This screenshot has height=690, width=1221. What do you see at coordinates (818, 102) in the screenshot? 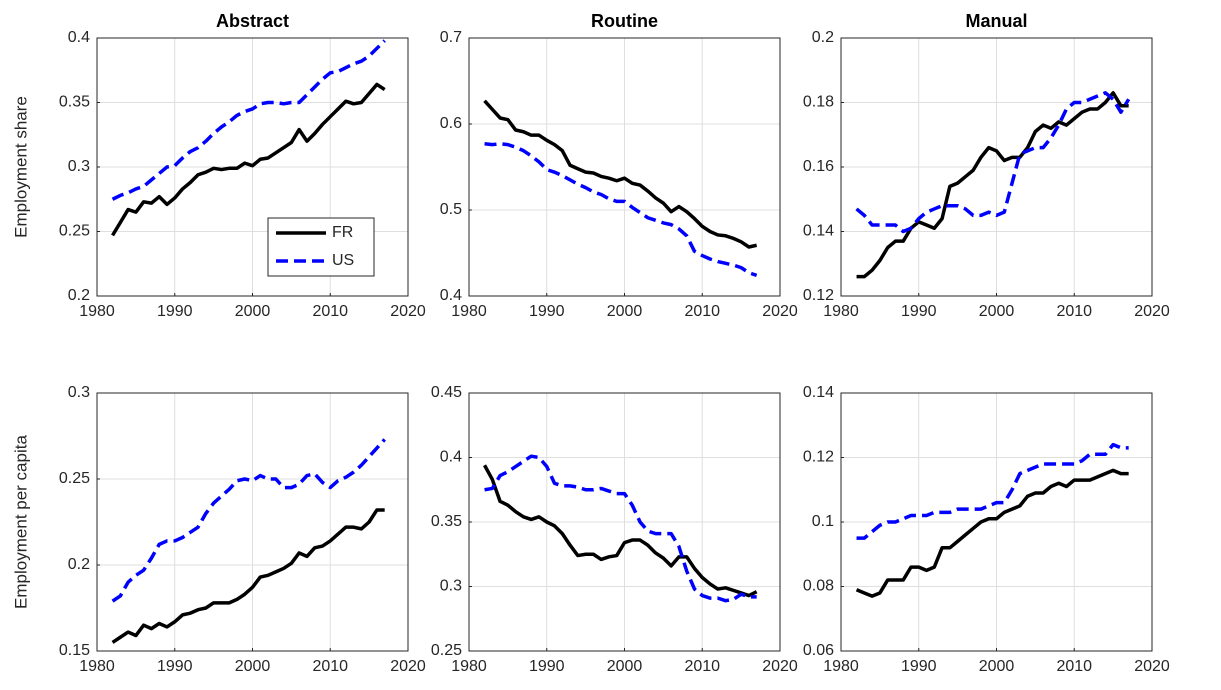
I see `y-tick-label: 0.18` at bounding box center [818, 102].